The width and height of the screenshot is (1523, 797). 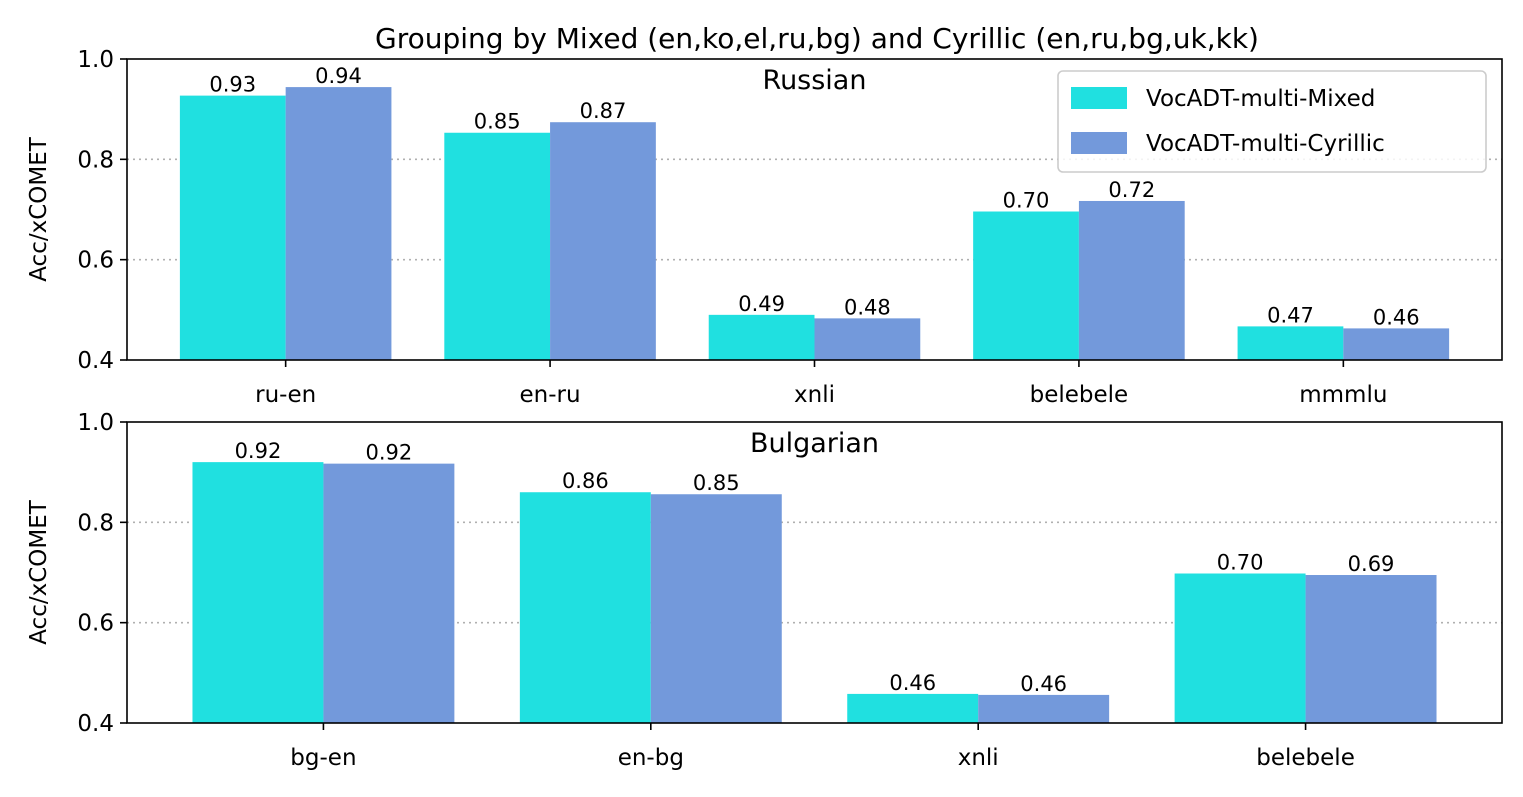 I want to click on bar-value-label: 0.48, so click(x=867, y=307).